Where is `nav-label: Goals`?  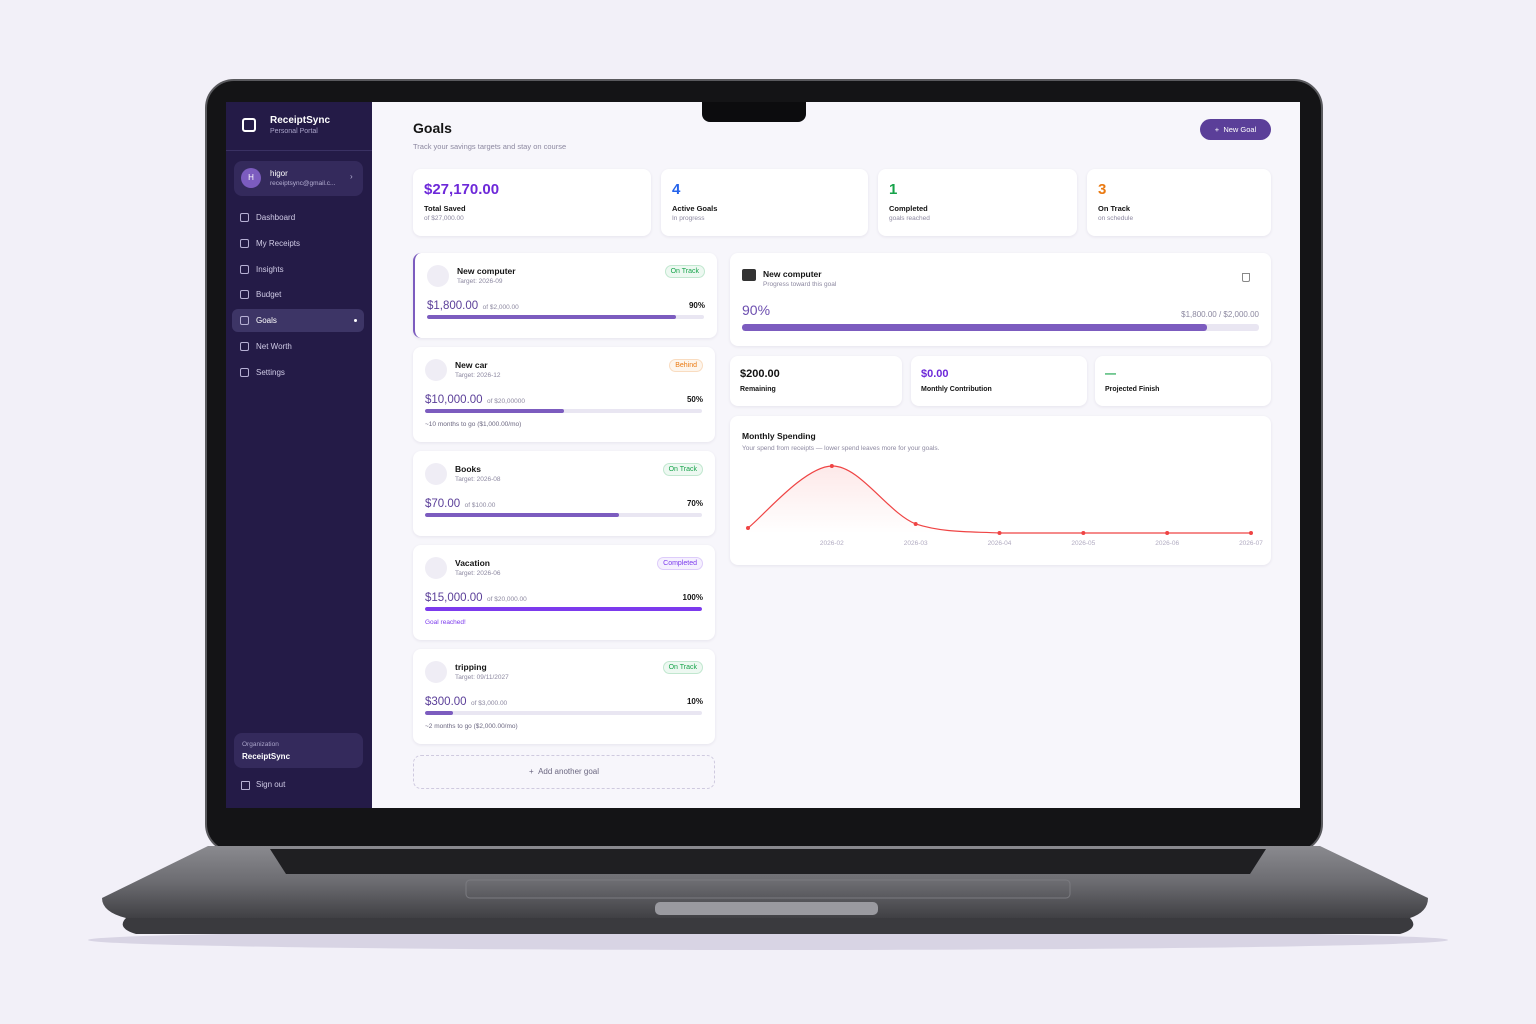
nav-label: Goals is located at coordinates (266, 321).